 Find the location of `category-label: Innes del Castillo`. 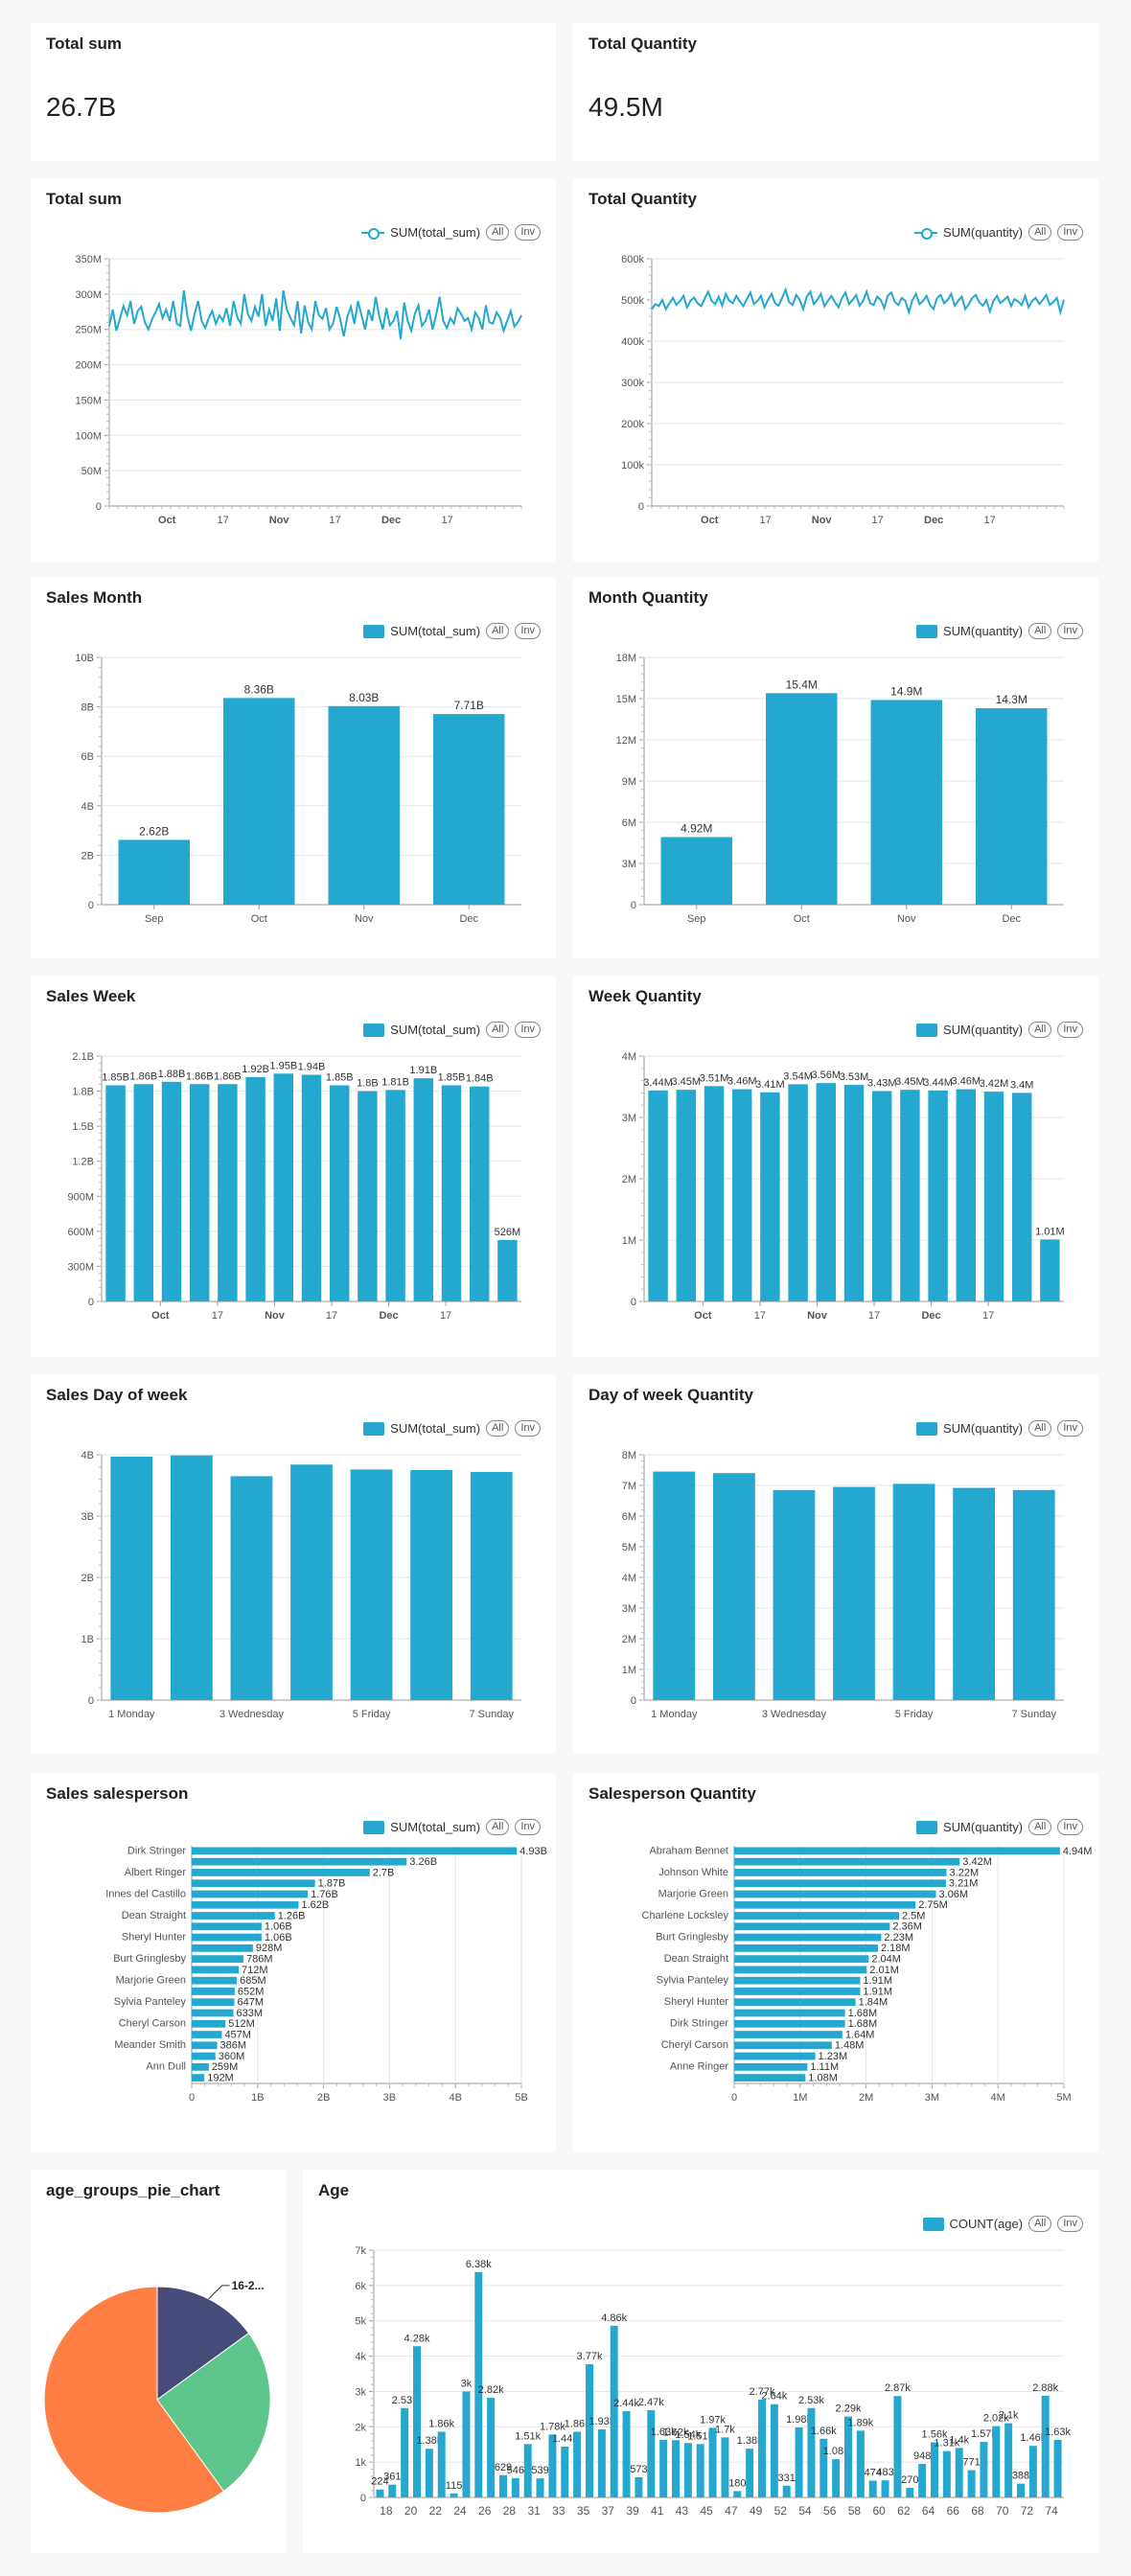

category-label: Innes del Castillo is located at coordinates (146, 1893).